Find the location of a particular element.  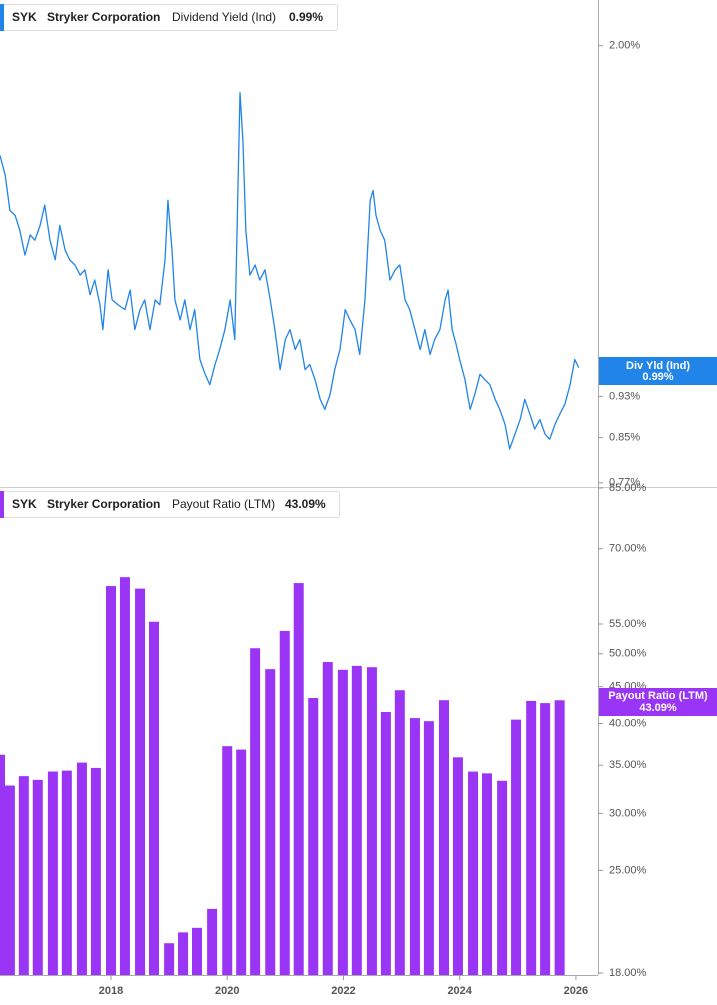

y-tick-label: 70.00% is located at coordinates (628, 549).